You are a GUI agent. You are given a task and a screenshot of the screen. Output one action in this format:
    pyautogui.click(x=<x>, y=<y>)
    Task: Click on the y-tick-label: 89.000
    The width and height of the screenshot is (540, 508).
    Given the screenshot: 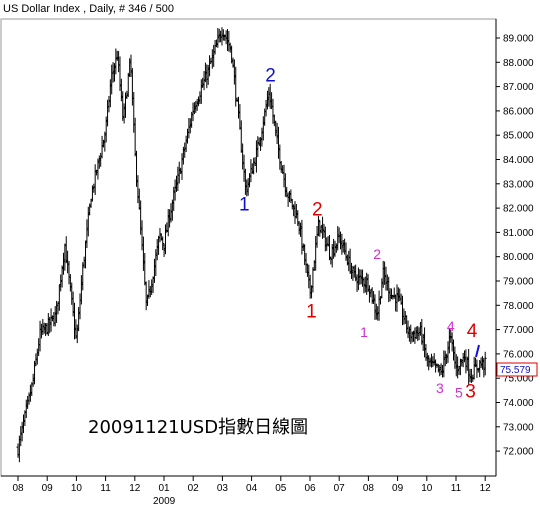 What is the action you would take?
    pyautogui.click(x=518, y=39)
    